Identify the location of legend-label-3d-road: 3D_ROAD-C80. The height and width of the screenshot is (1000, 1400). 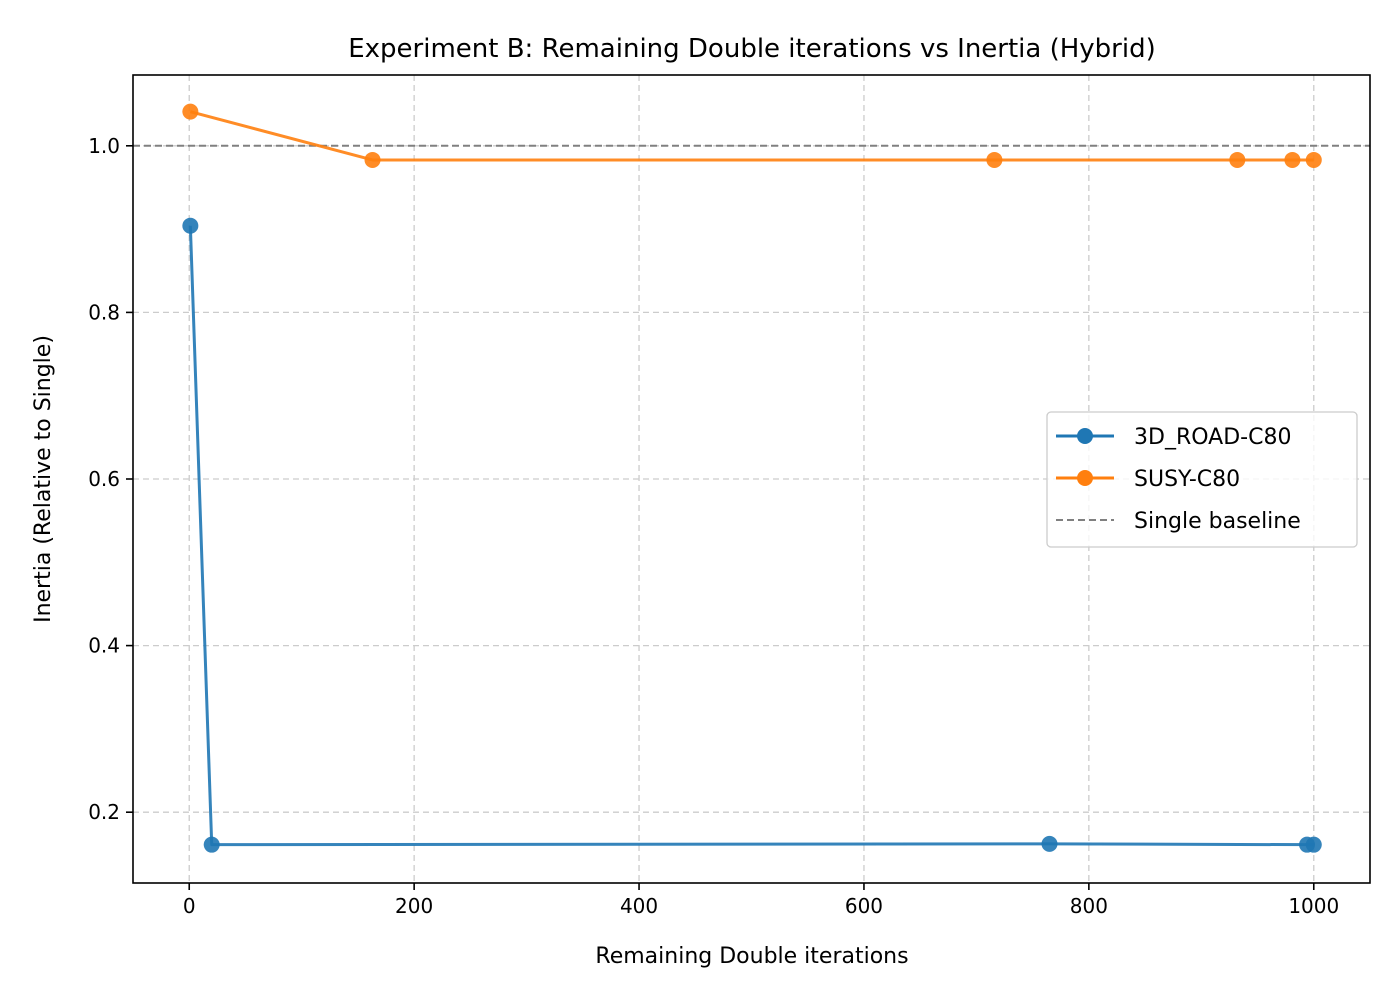
(1212, 437).